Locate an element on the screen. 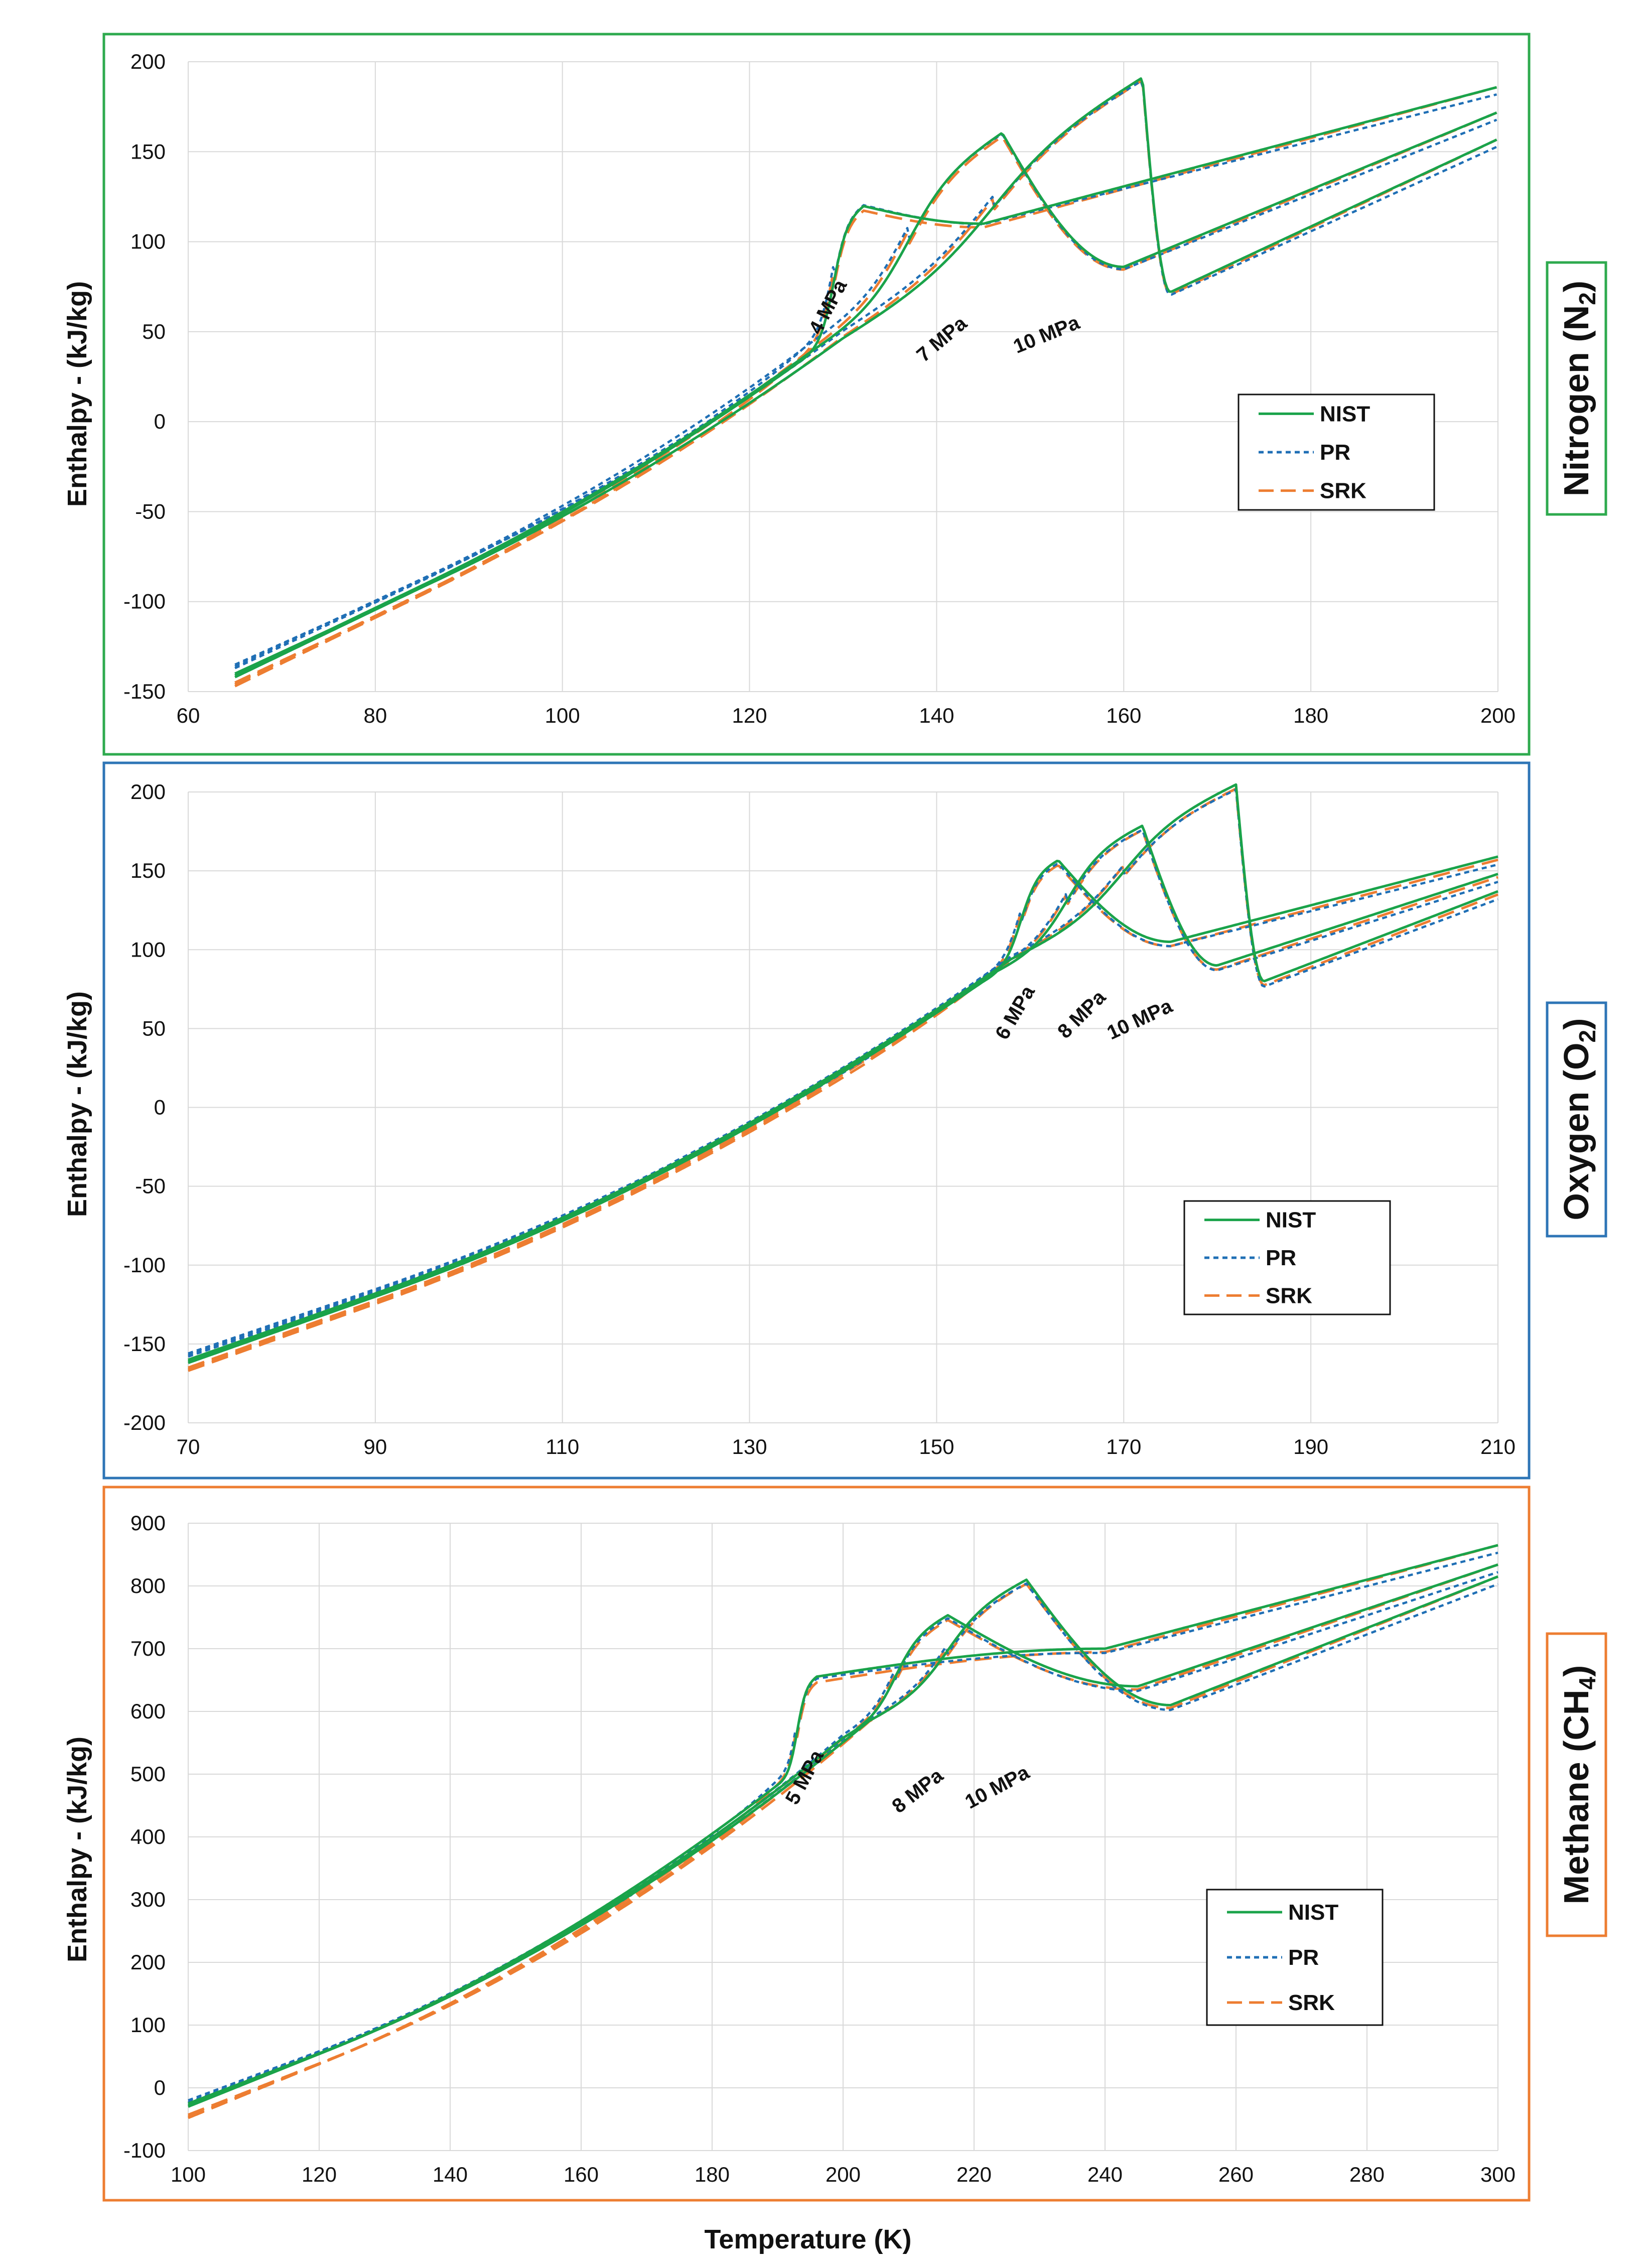 The image size is (1647, 2268). methane-legend-label-pr: PR is located at coordinates (1303, 1957).